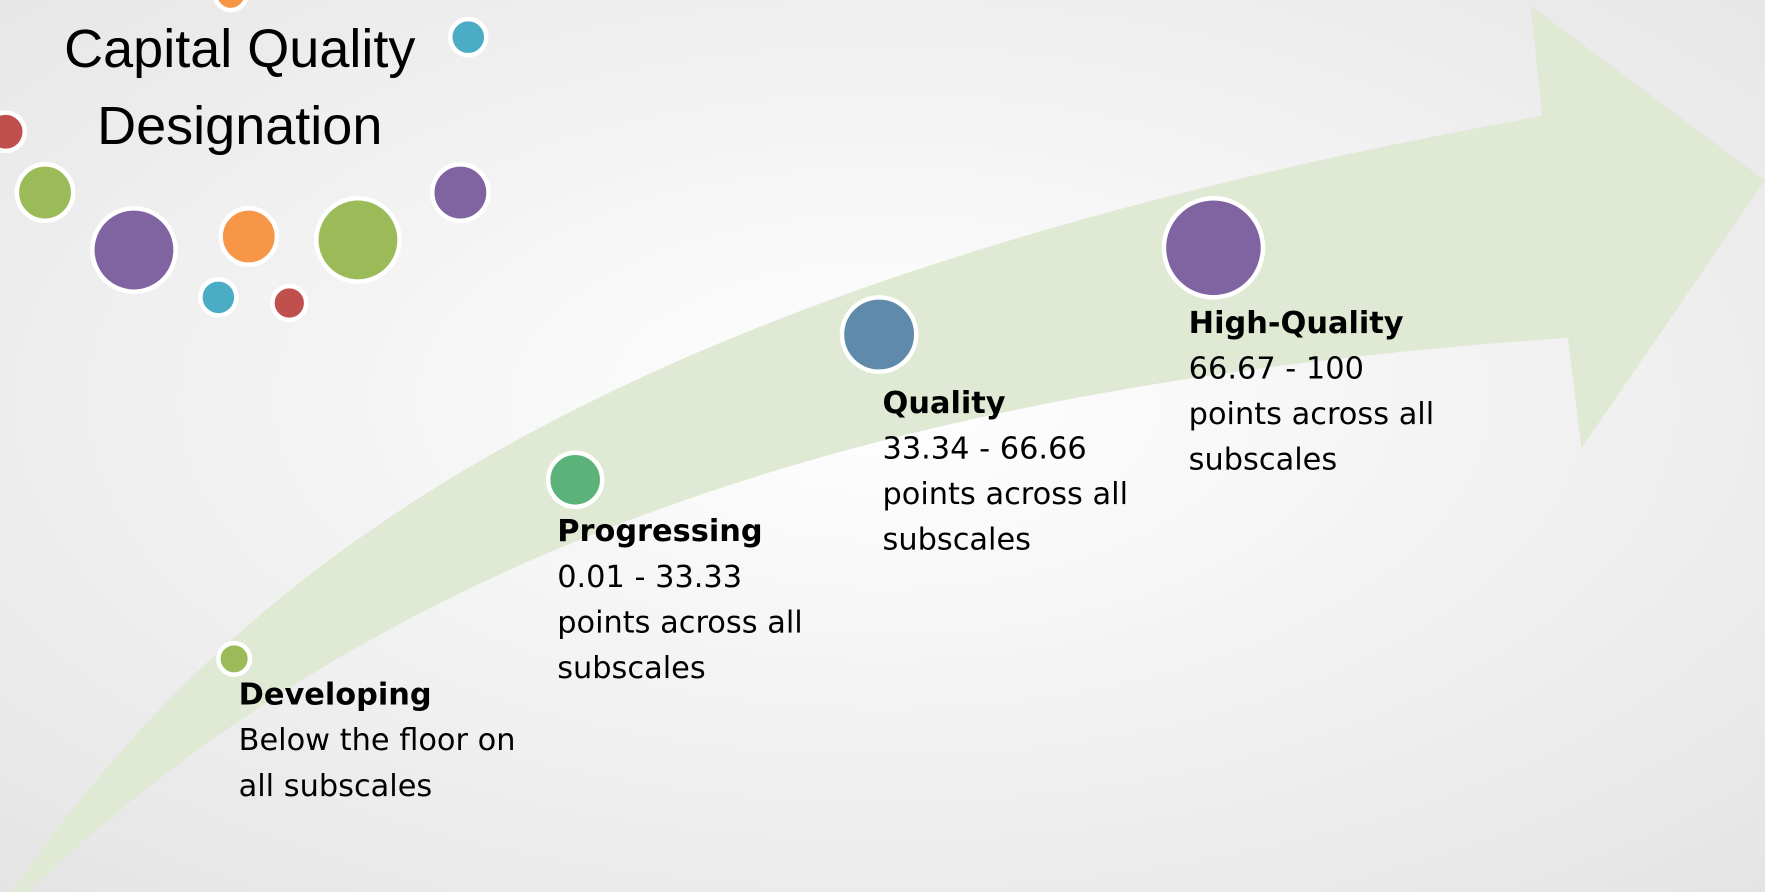 The image size is (1765, 892). What do you see at coordinates (649, 577) in the screenshot?
I see `step-description: 0.01 - 33.33` at bounding box center [649, 577].